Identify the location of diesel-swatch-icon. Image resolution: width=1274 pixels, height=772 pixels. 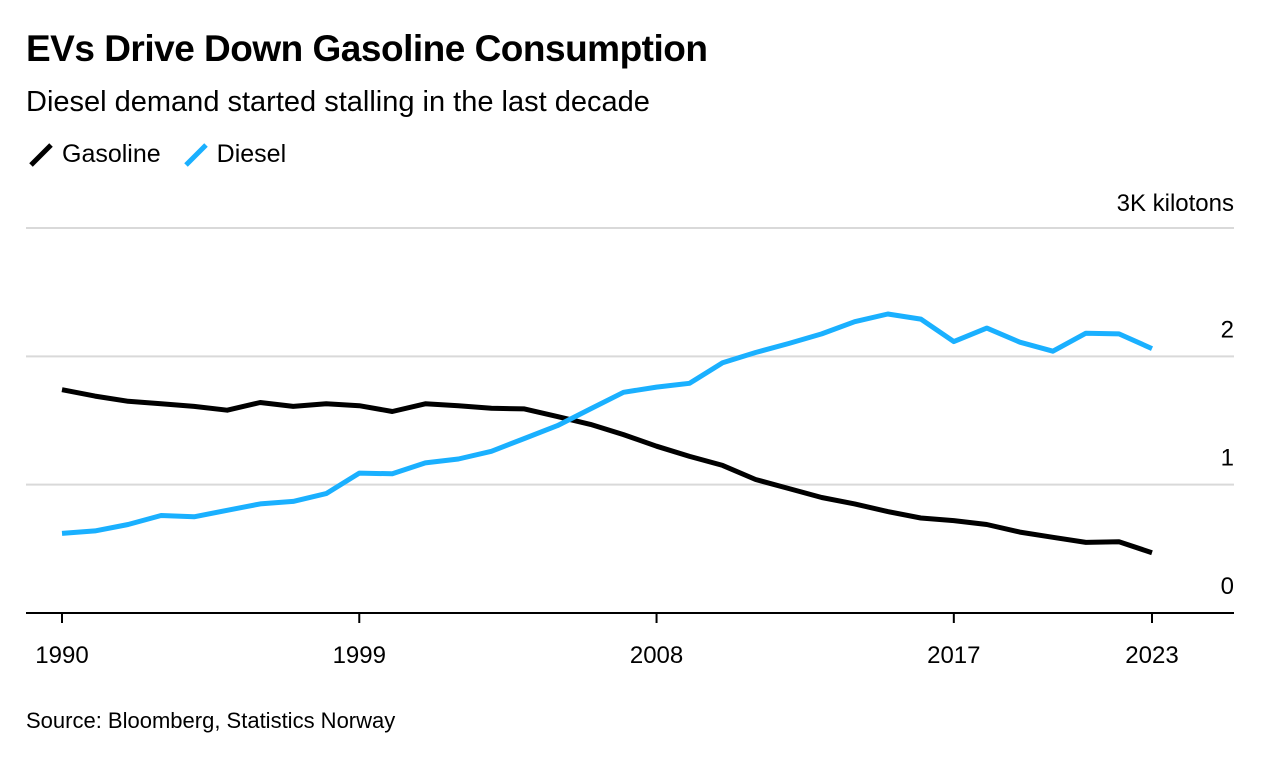
(195, 154).